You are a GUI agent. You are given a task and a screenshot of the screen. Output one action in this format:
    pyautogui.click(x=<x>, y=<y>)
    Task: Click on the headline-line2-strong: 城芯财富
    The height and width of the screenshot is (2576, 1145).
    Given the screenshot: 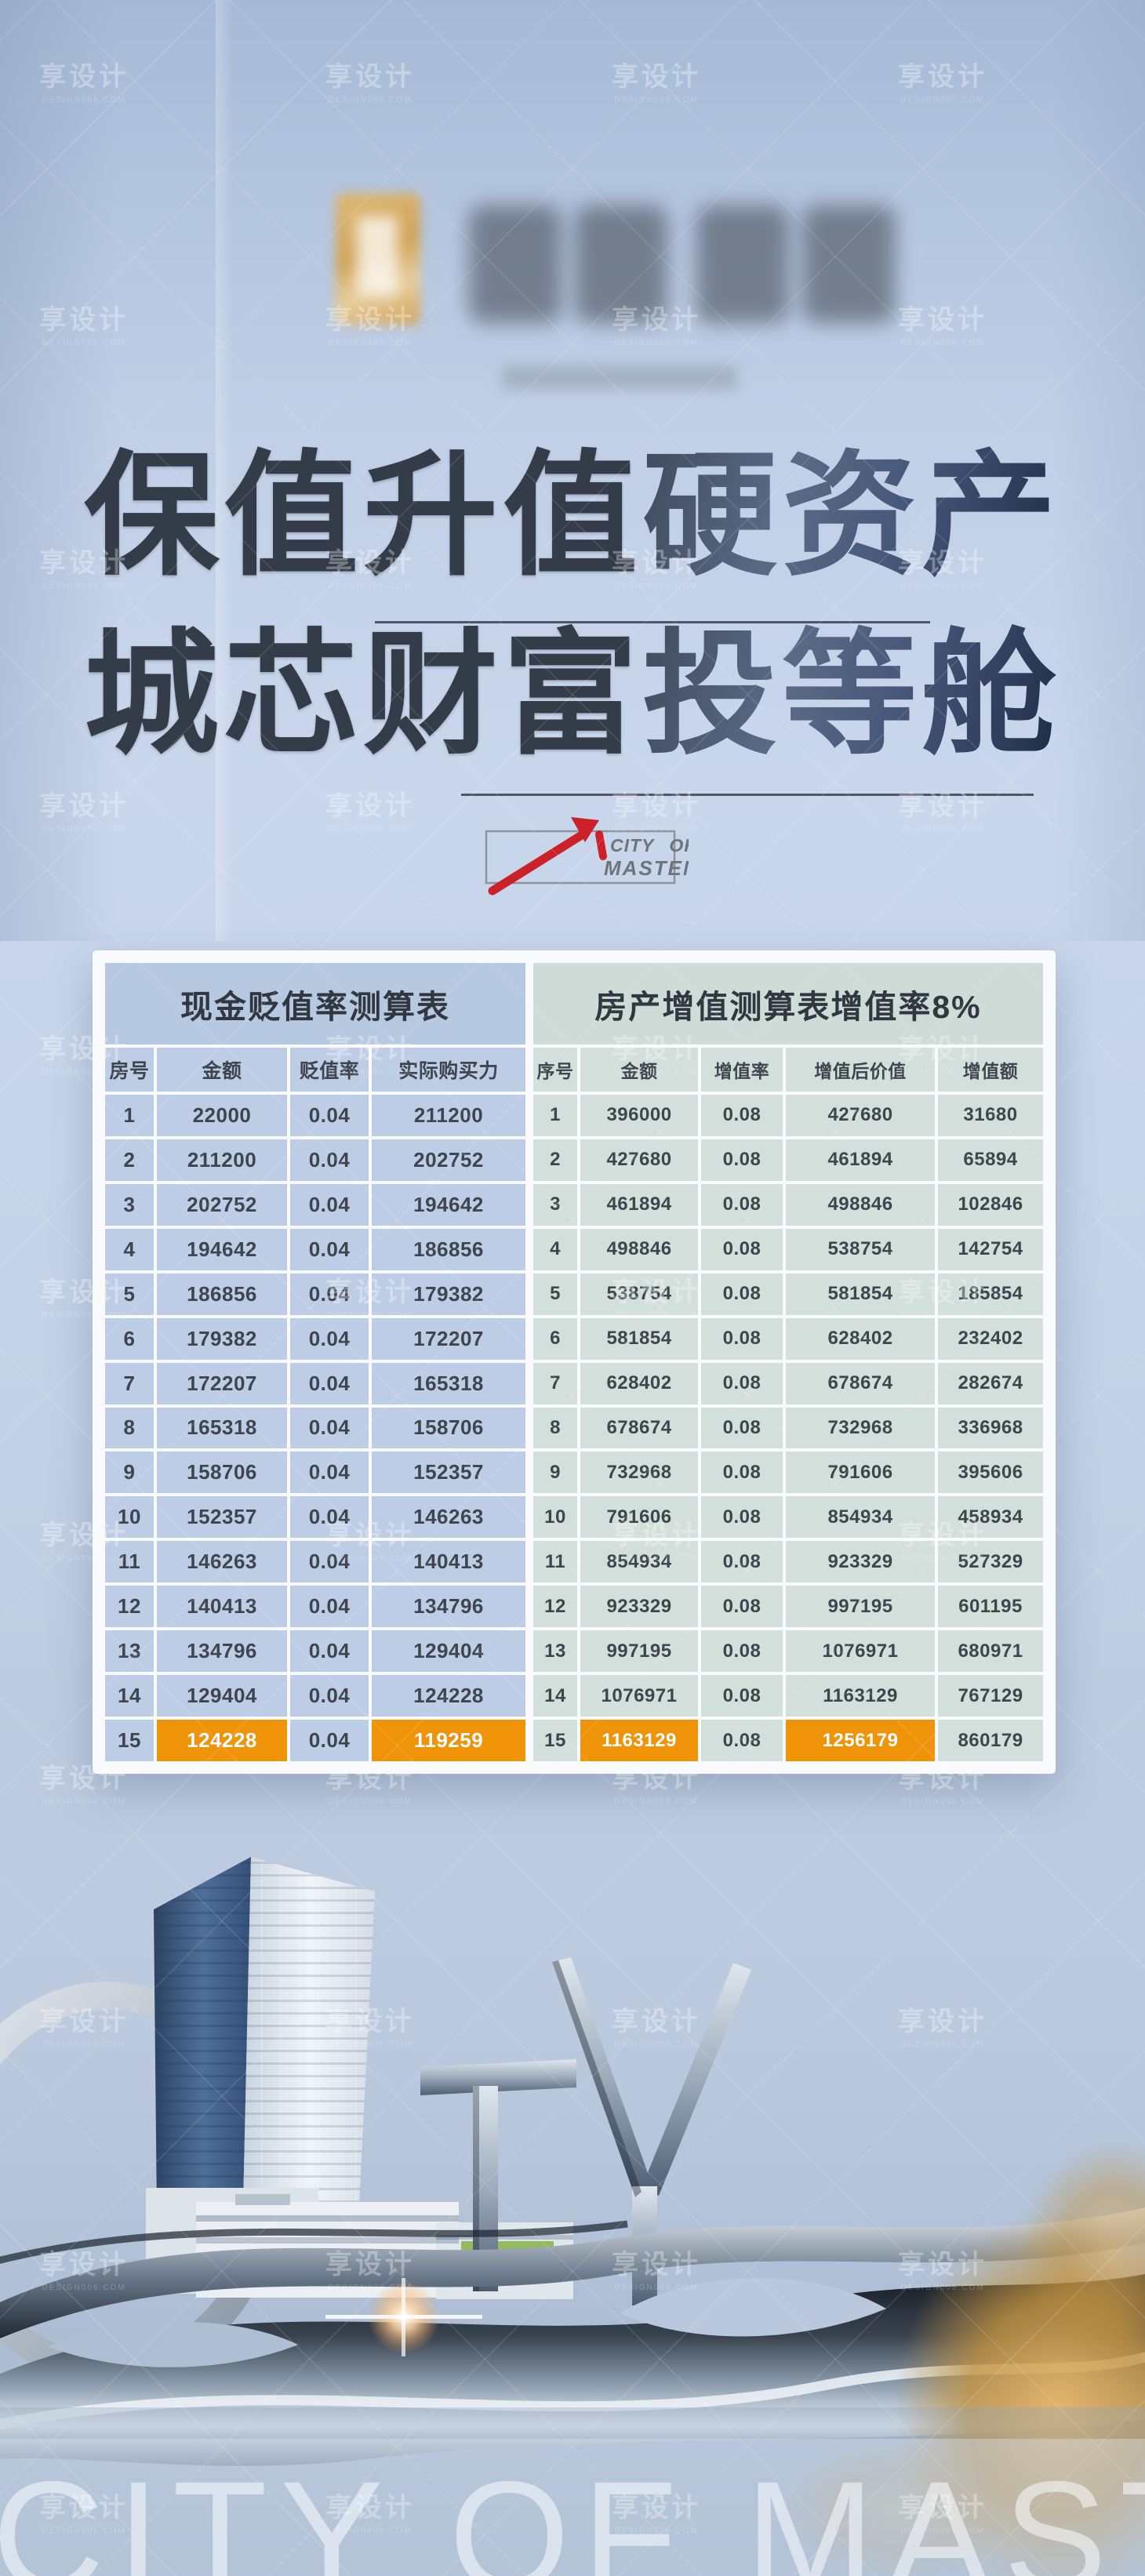 What is the action you would take?
    pyautogui.click(x=363, y=694)
    